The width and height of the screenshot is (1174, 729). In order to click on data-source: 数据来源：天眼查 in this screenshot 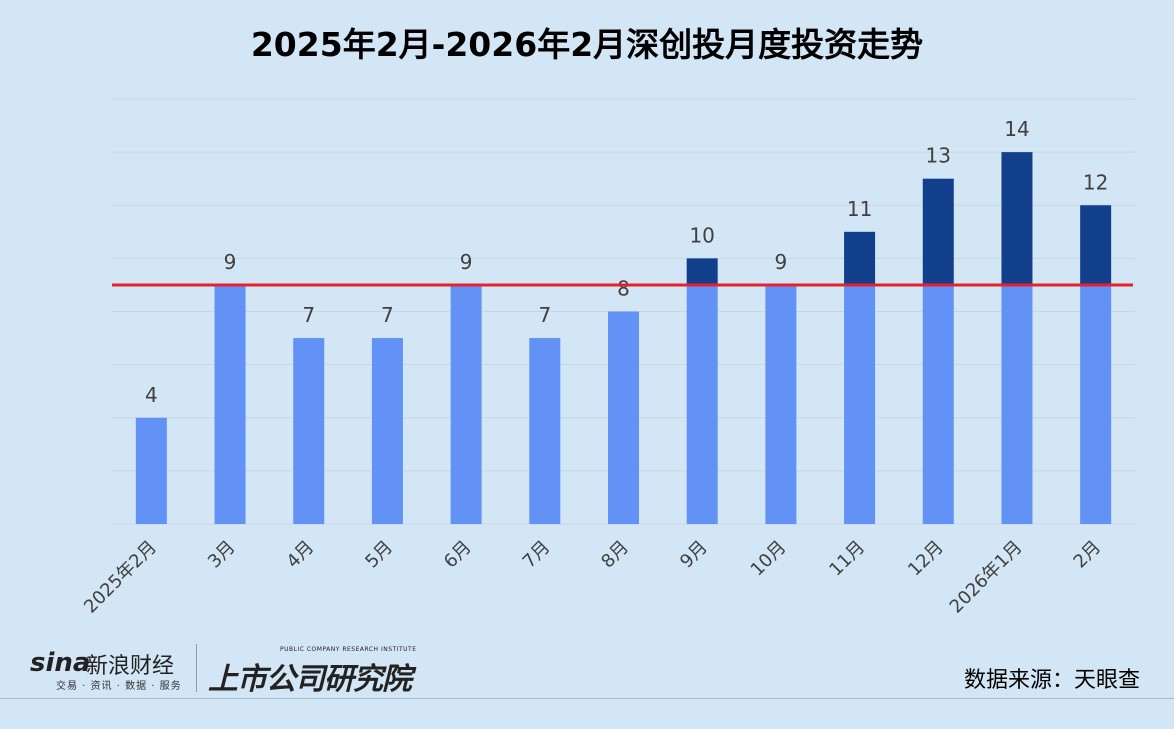, I will do `click(1051, 680)`.